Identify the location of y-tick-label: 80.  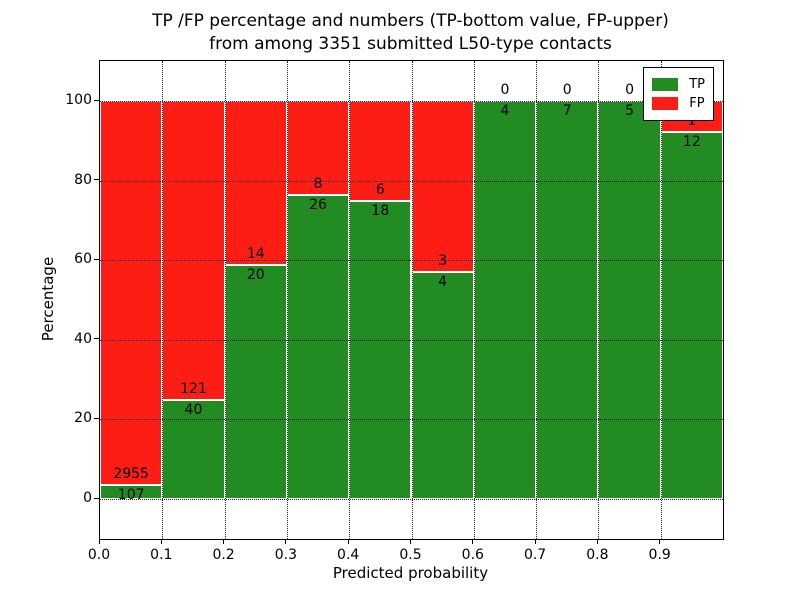
(83, 179).